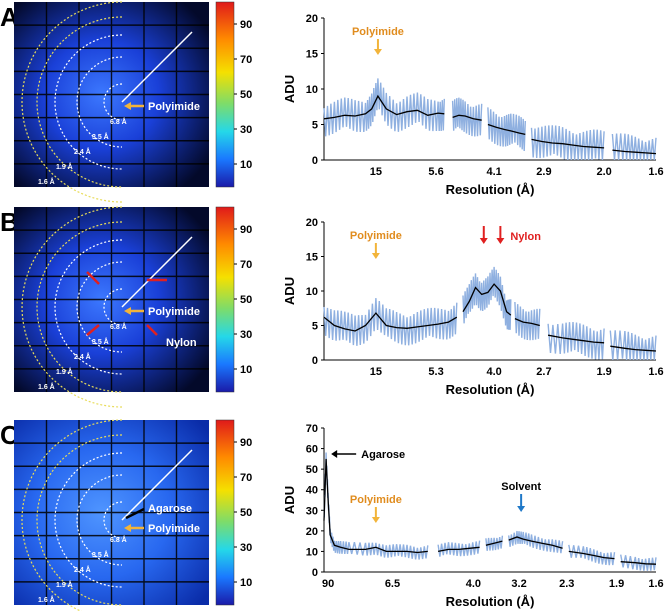  I want to click on detector-image: 6.8 Å3.5 Å2.4 Å1.9 Å1.6 Å Polyimide, so click(111, 102).